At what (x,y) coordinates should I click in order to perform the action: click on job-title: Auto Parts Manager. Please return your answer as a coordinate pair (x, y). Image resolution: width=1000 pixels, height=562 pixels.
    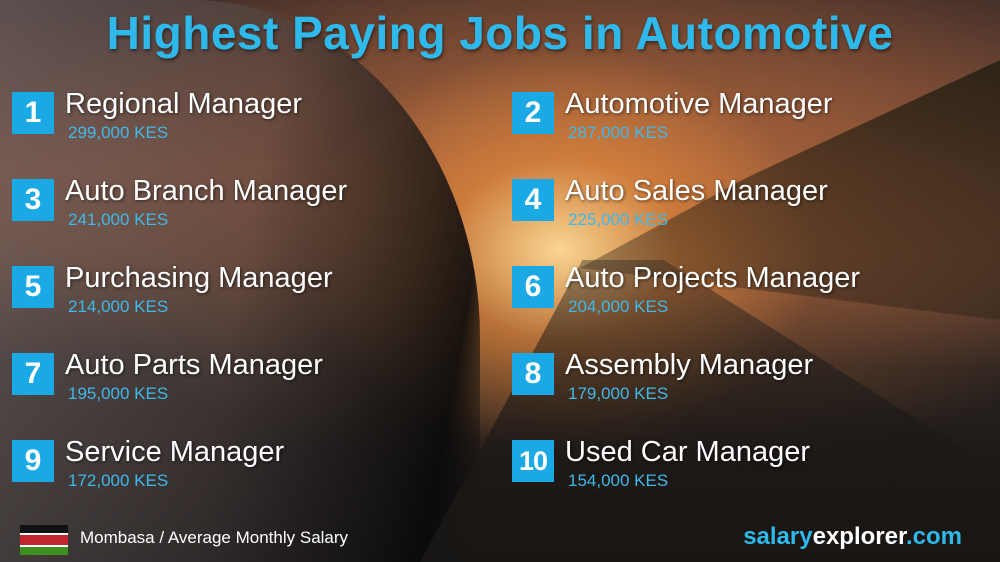
    Looking at the image, I should click on (194, 365).